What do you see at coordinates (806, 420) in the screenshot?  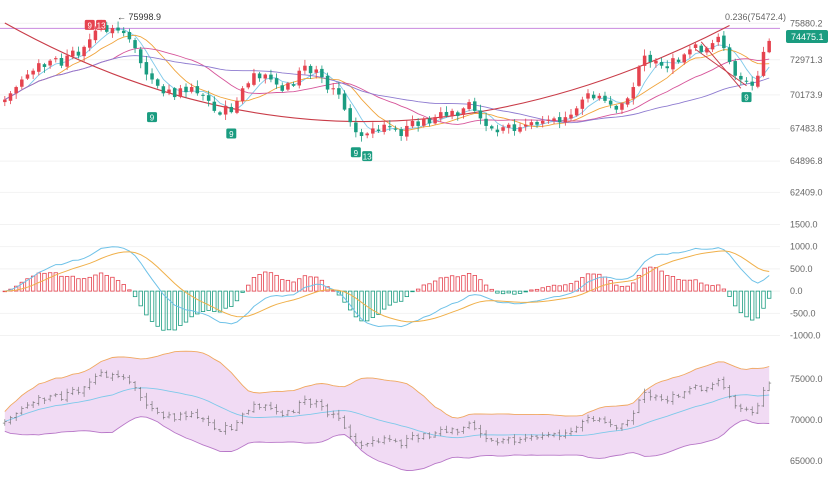 I see `boll-tick-label: 70000.0` at bounding box center [806, 420].